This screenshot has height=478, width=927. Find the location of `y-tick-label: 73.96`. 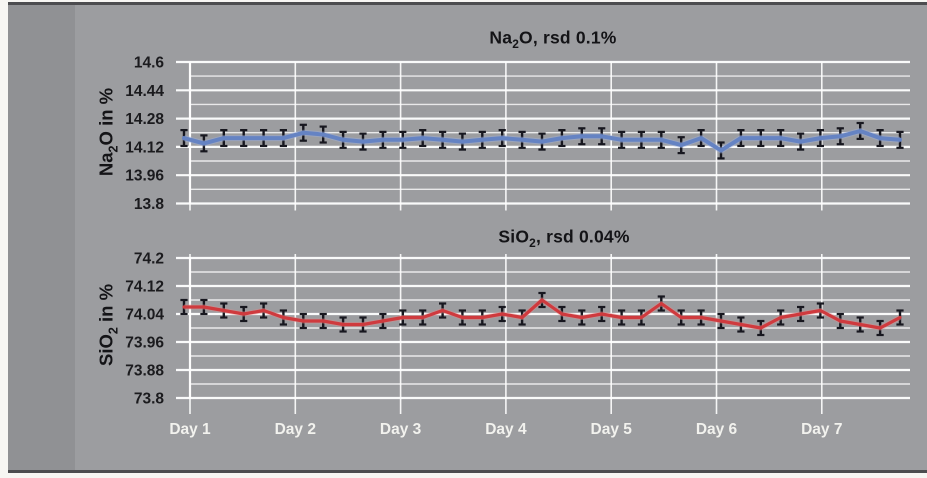

y-tick-label: 73.96 is located at coordinates (144, 343).